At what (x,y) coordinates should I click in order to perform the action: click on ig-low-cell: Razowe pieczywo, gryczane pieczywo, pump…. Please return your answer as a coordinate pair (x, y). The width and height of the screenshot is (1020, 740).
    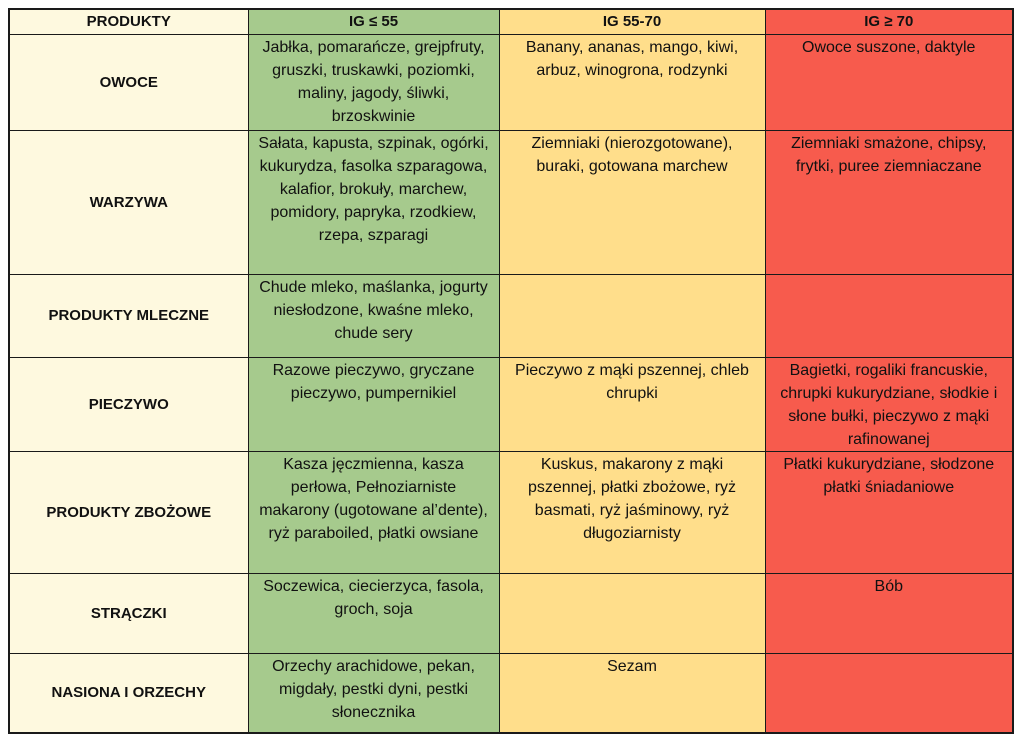
    Looking at the image, I should click on (373, 404).